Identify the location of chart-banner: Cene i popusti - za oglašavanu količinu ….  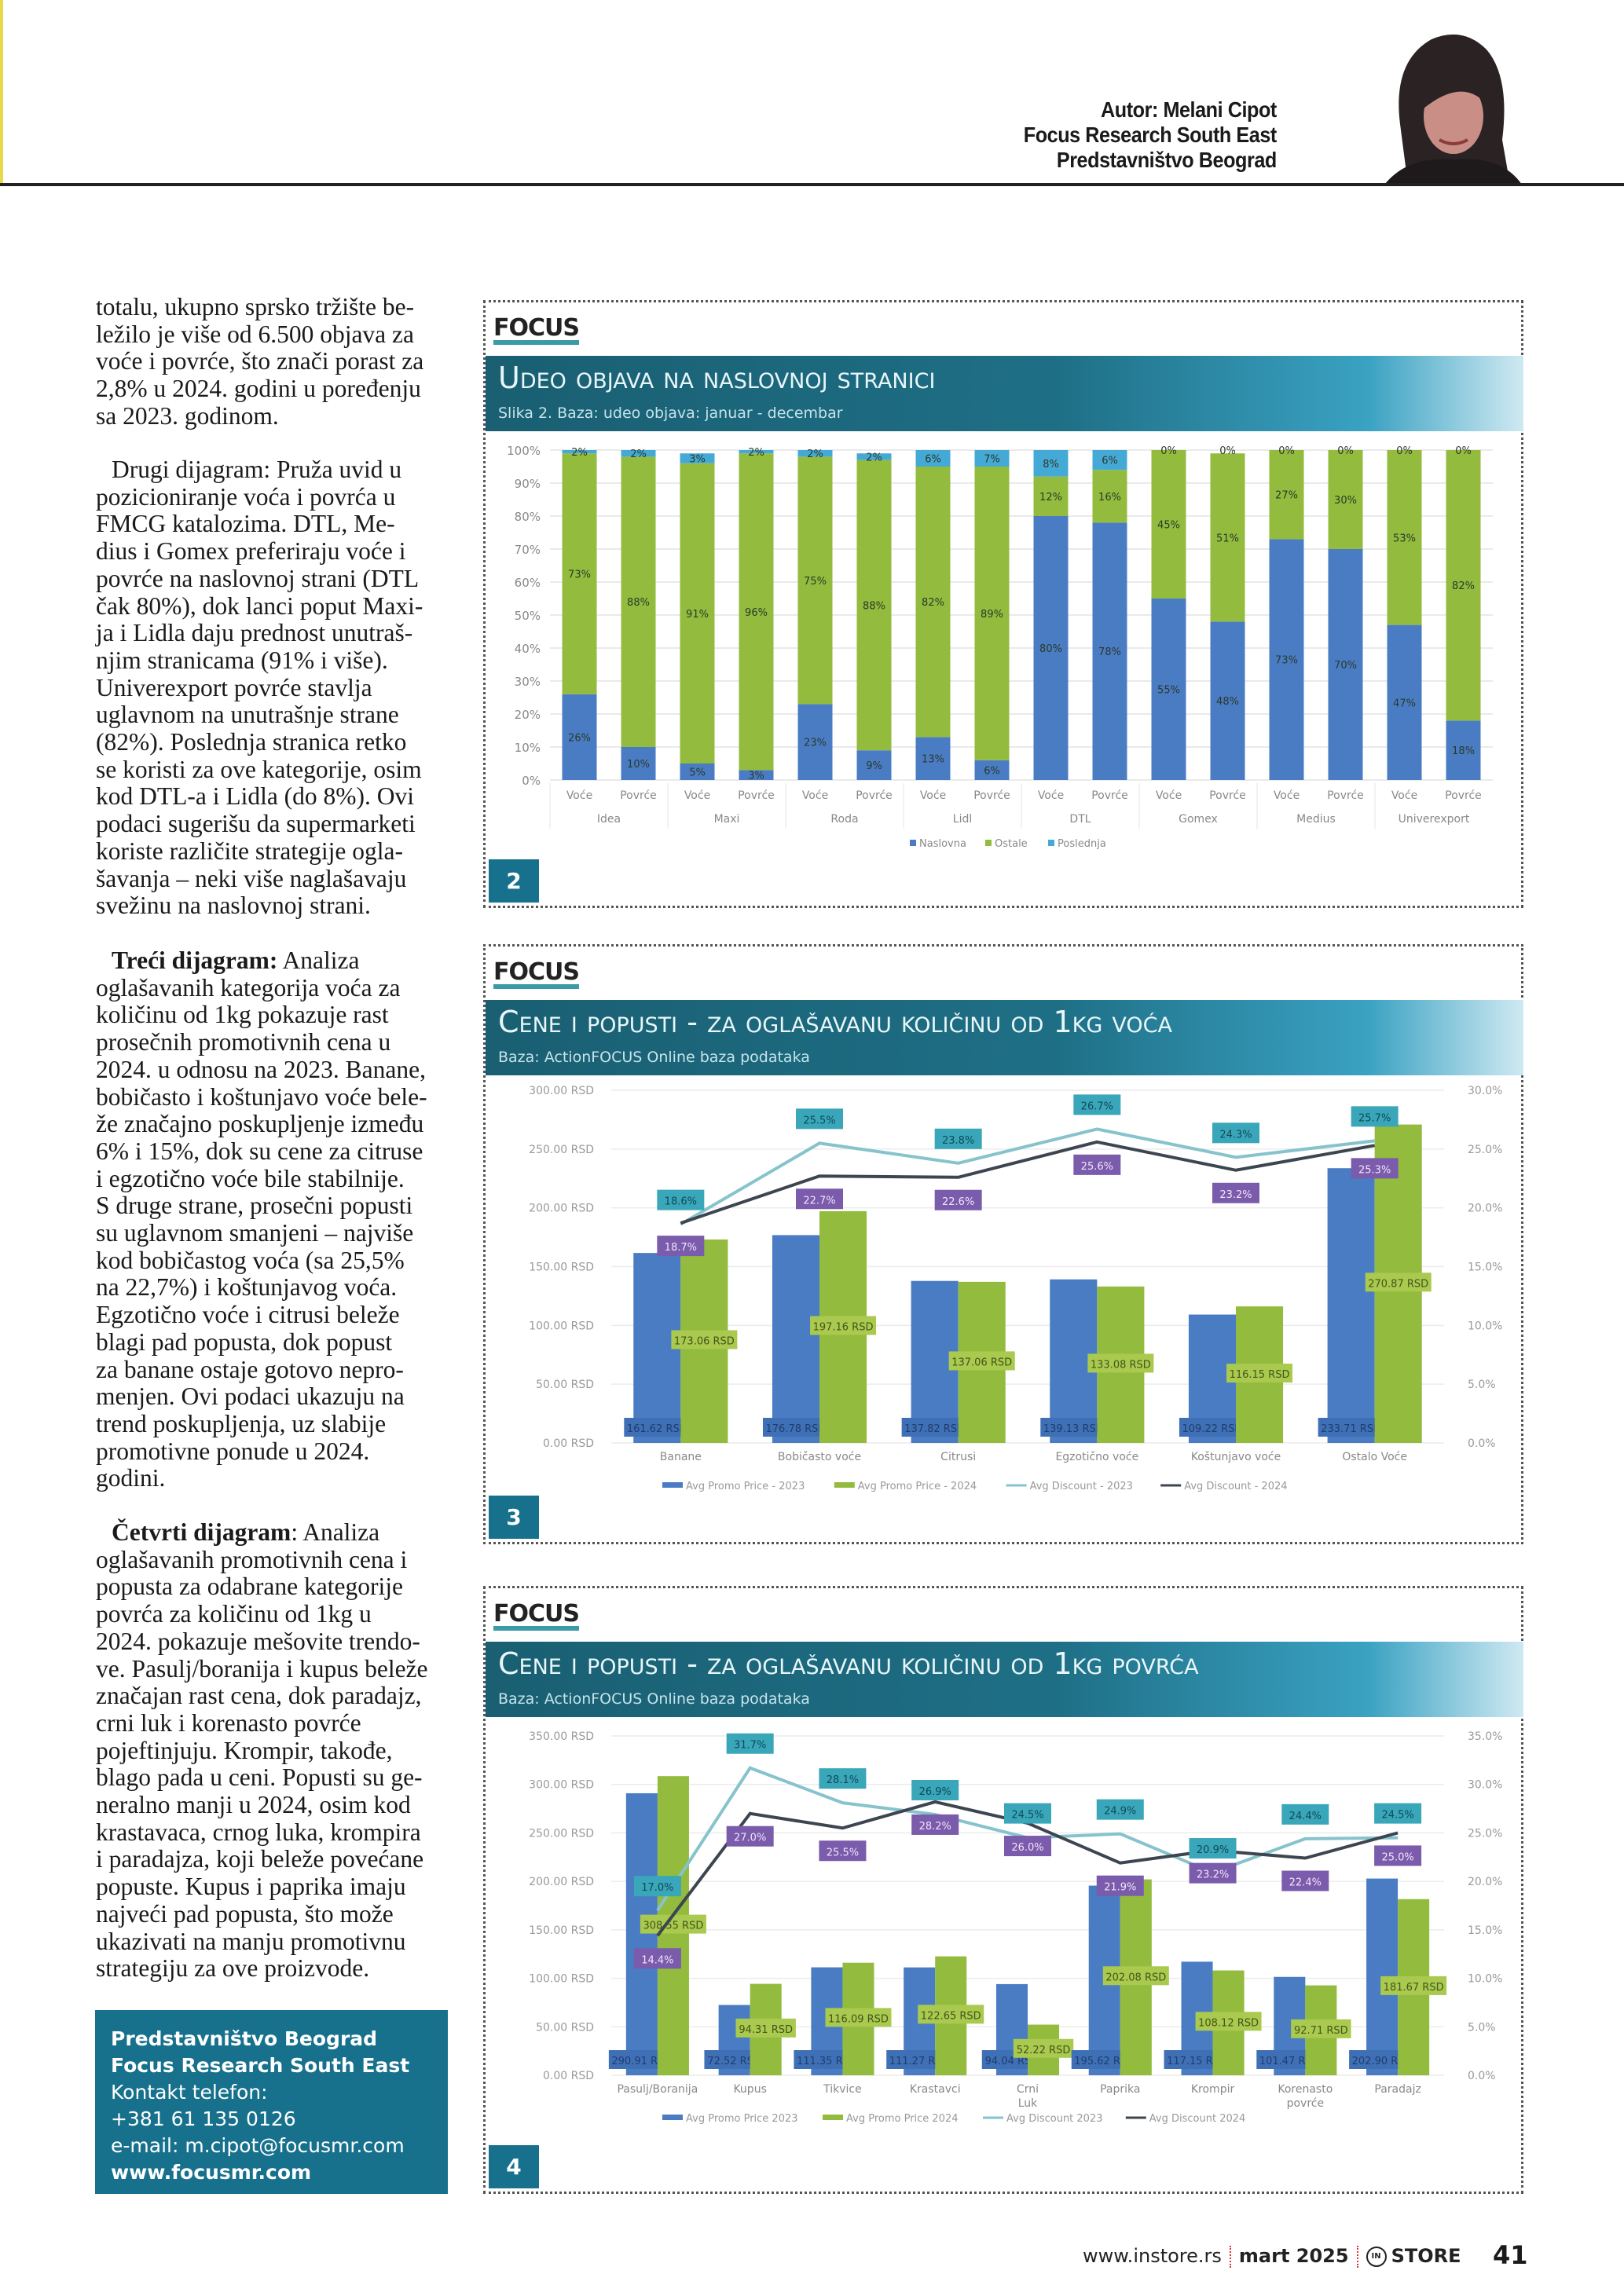
(1005, 1037).